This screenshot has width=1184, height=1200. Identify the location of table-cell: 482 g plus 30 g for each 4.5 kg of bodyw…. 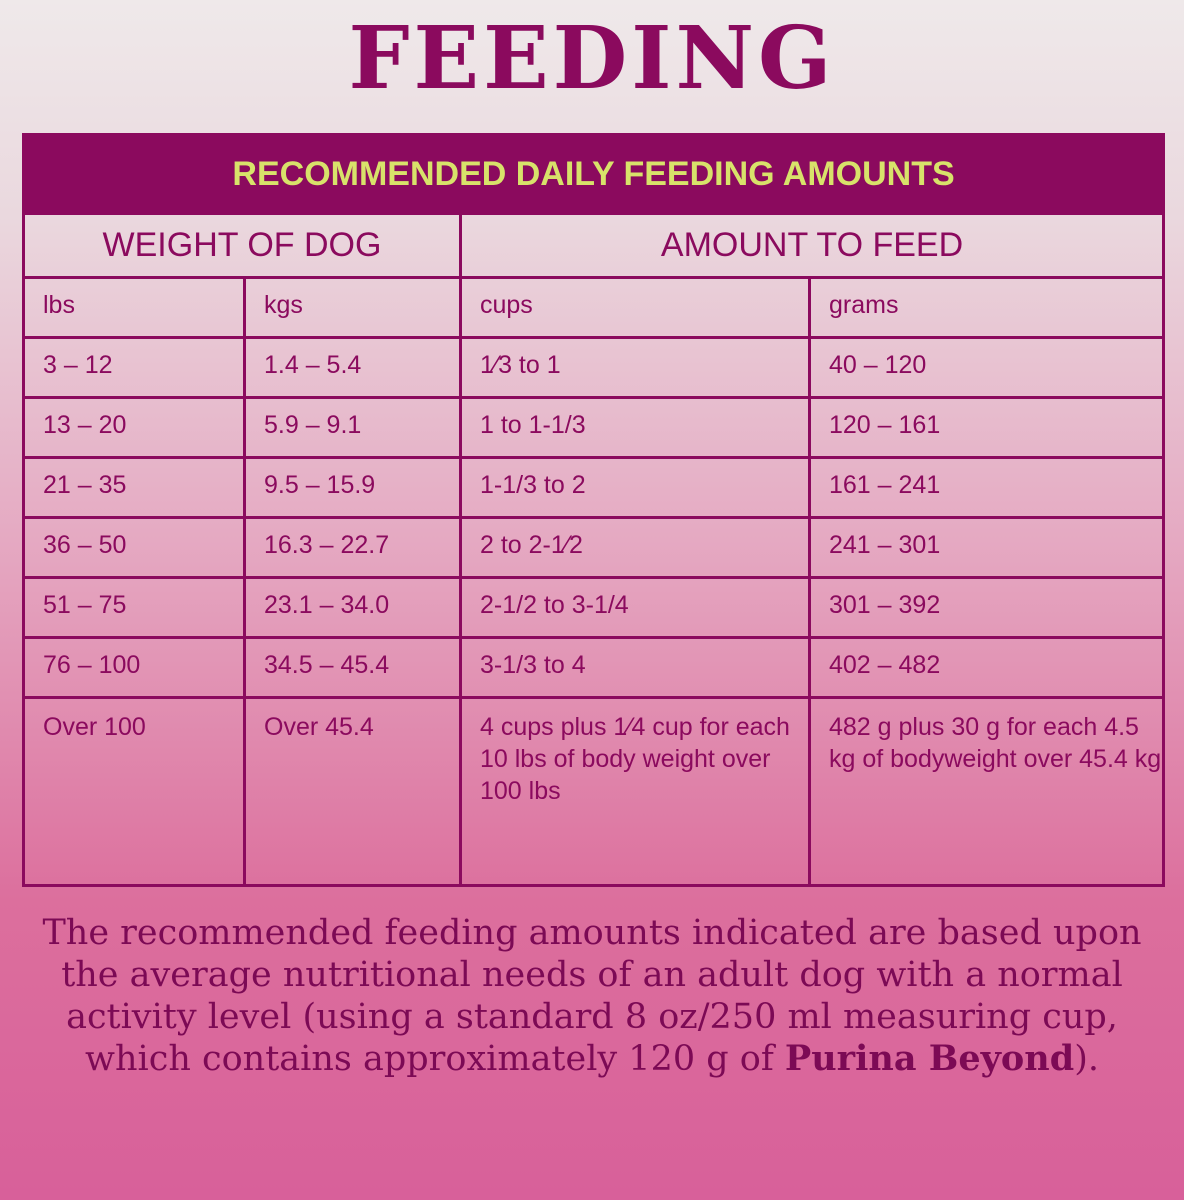
(986, 791).